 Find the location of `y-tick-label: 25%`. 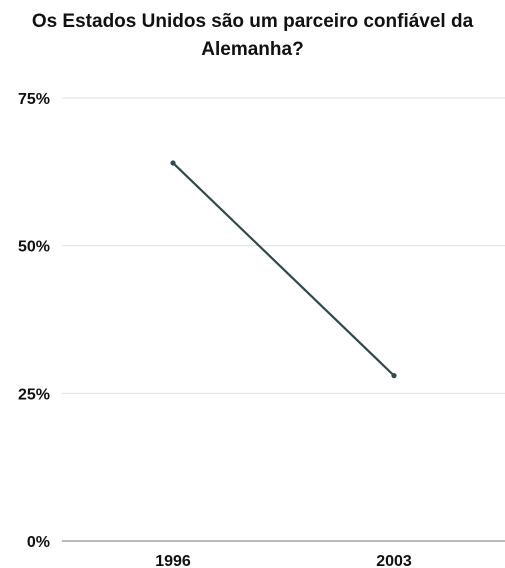

y-tick-label: 25% is located at coordinates (34, 394).